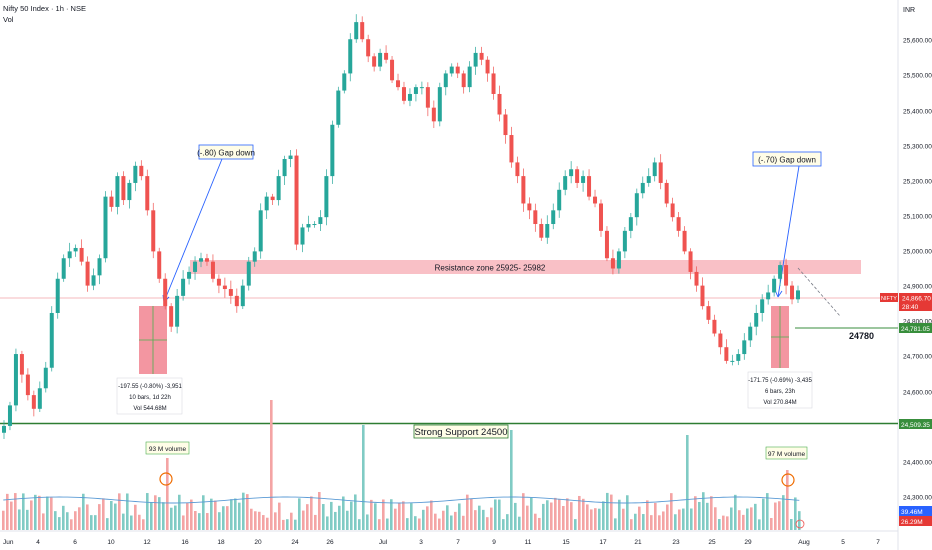 The image size is (932, 550). Describe the element at coordinates (787, 454) in the screenshot. I see `volume-label-2: 97 M volume` at that location.